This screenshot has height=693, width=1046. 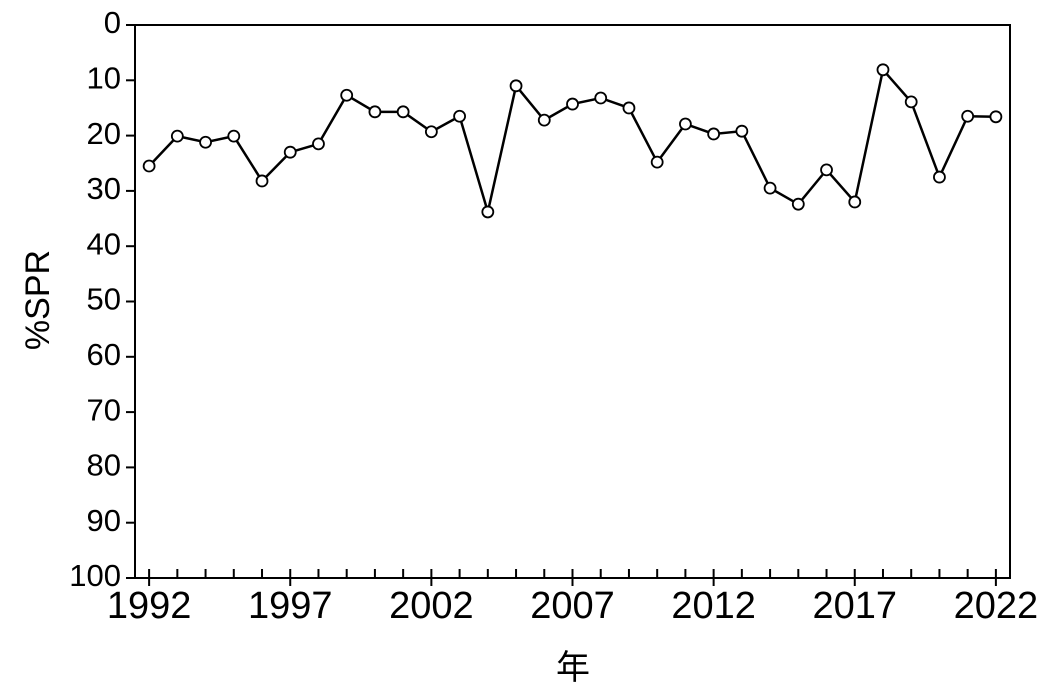 I want to click on y-tick-label: 50, so click(x=104, y=299).